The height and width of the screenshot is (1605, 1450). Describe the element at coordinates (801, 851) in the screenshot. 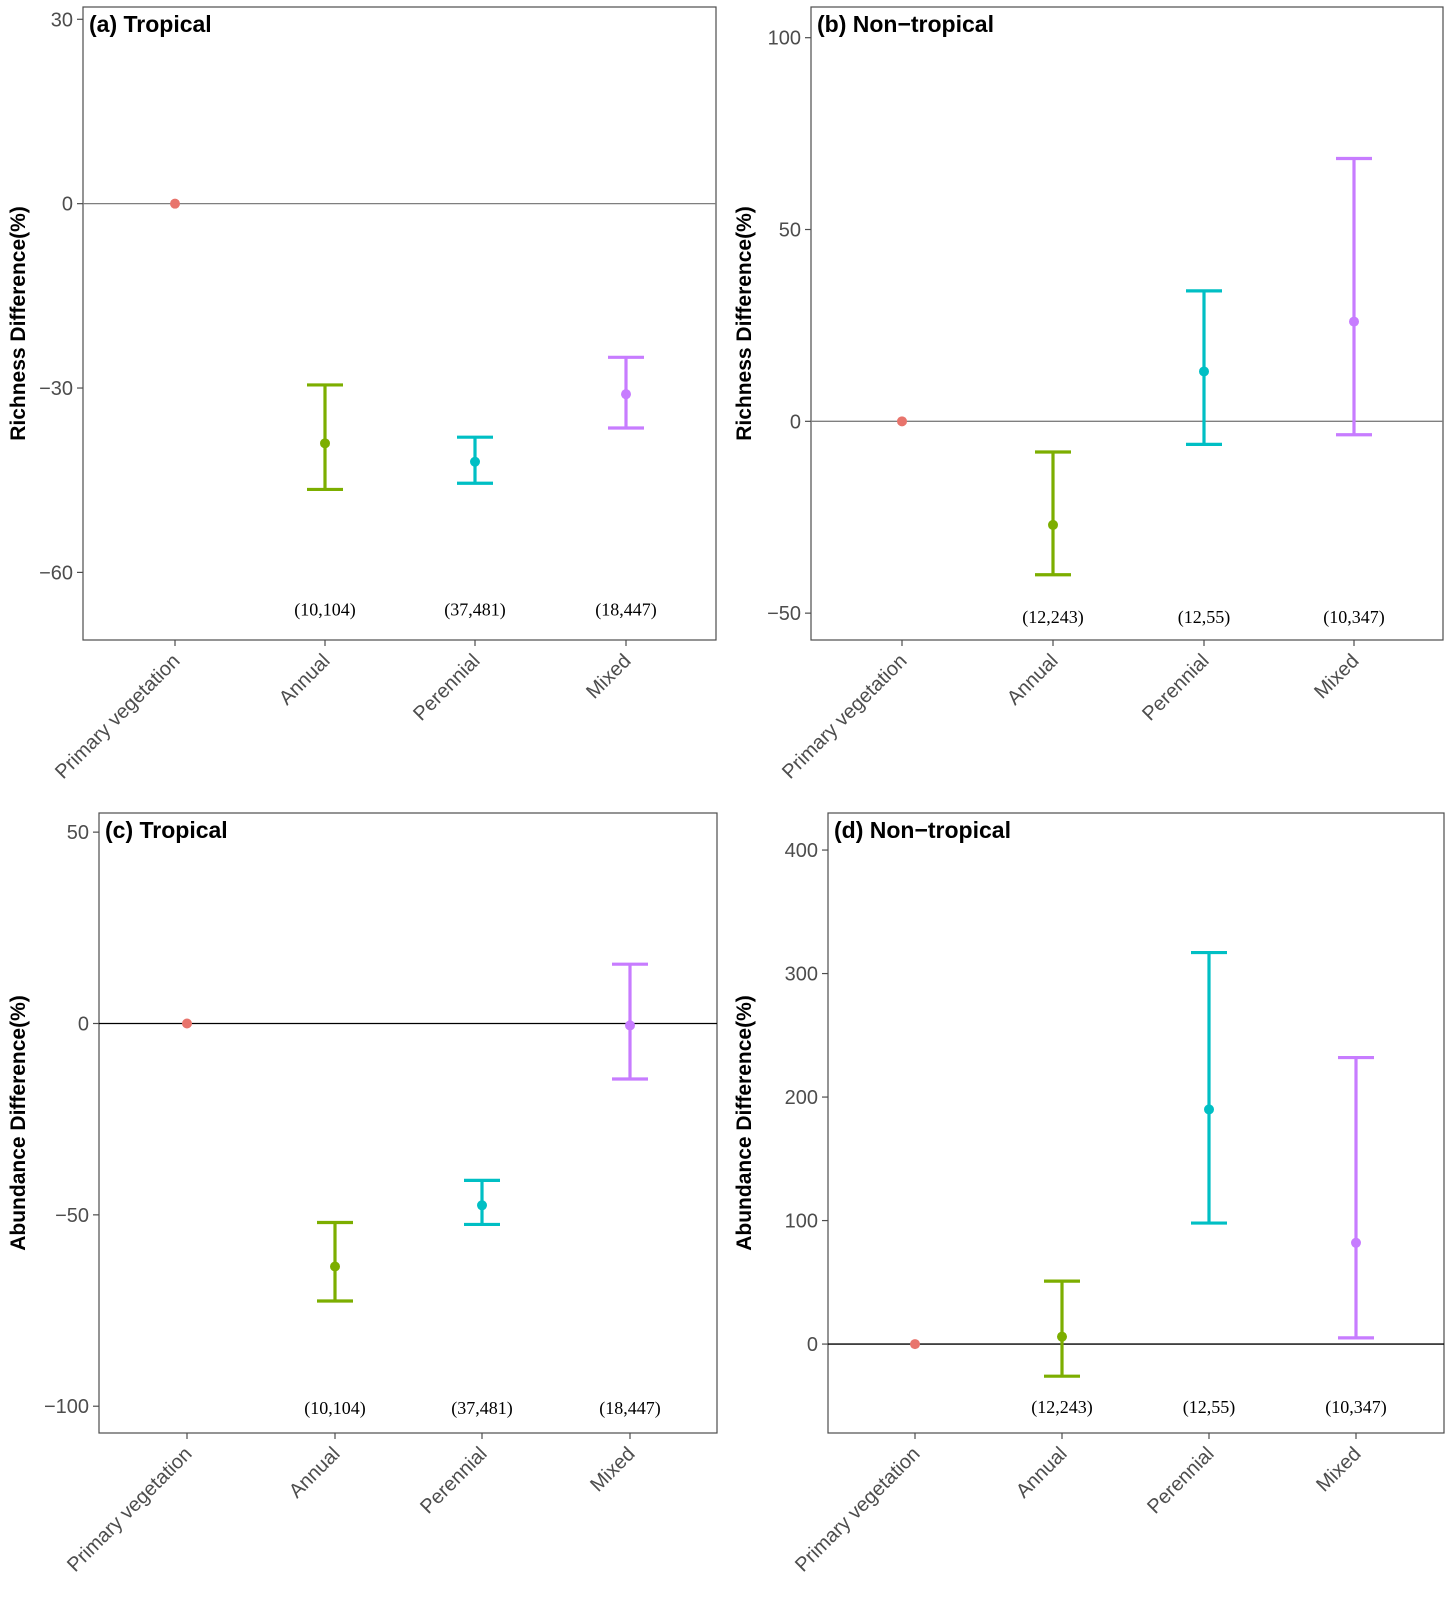

I see `y-tick-label: 400` at that location.